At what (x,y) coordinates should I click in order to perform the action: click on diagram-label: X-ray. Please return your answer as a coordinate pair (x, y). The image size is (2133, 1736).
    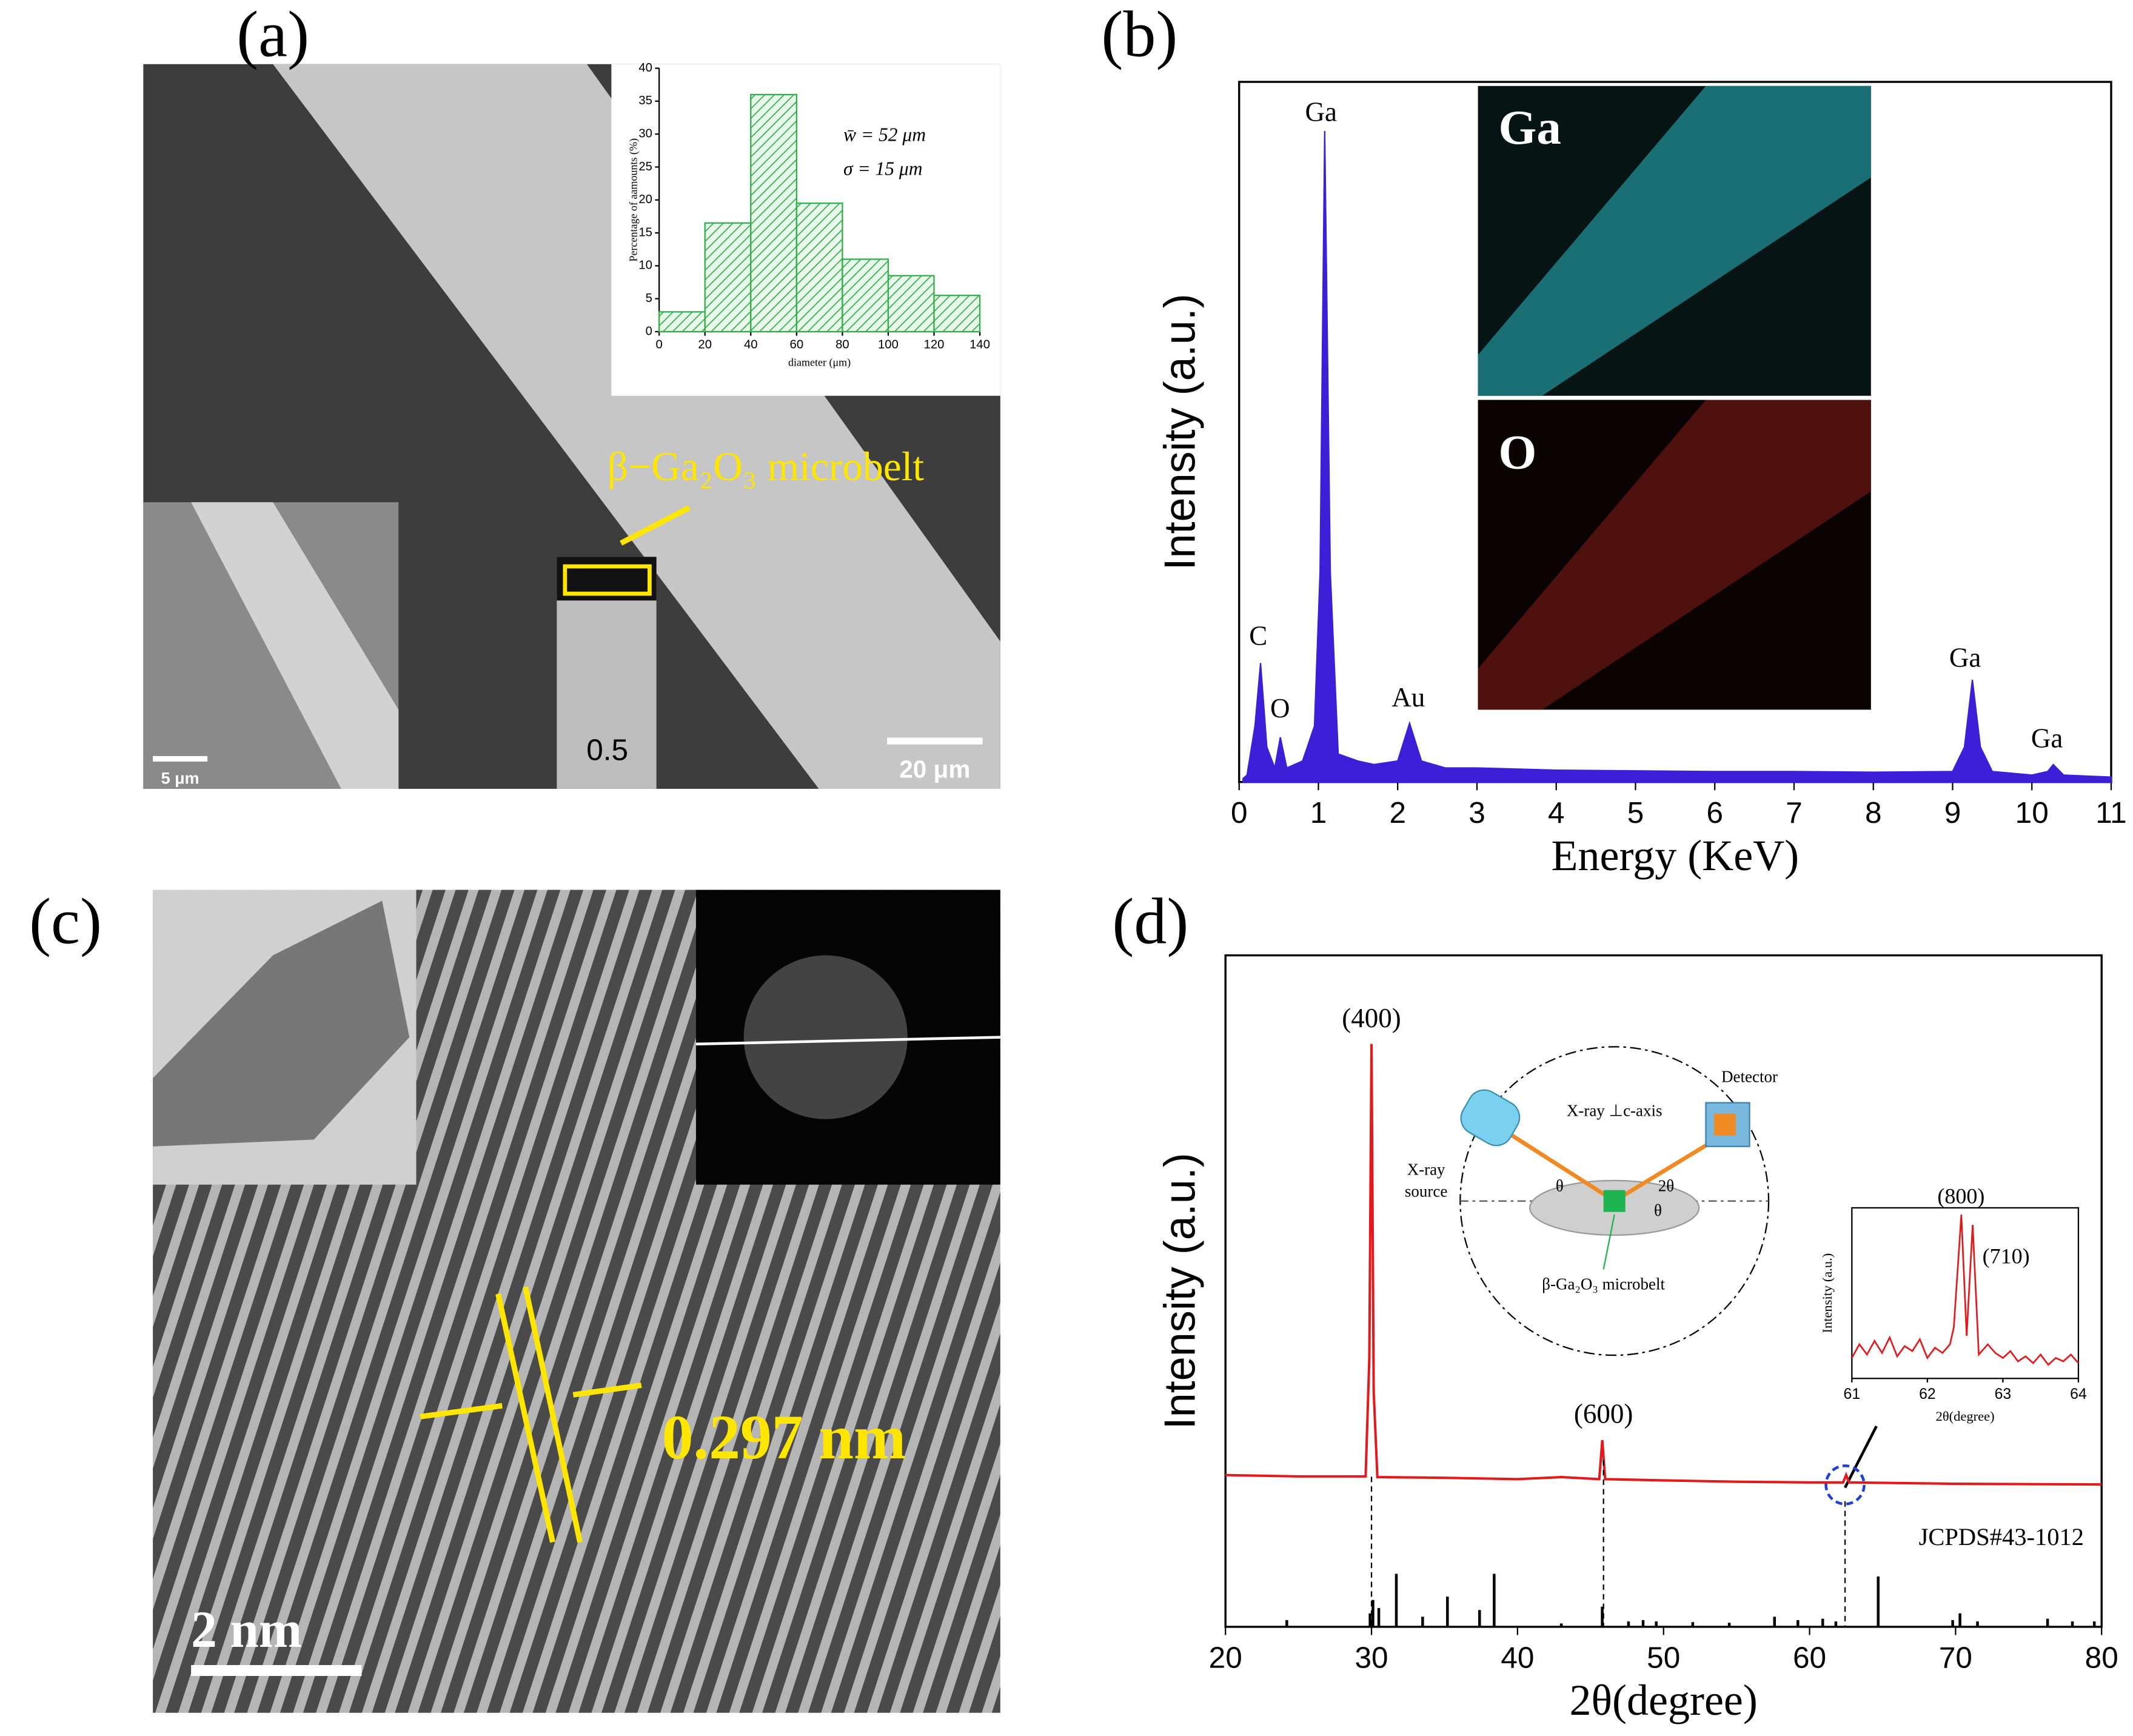
    Looking at the image, I should click on (1426, 1169).